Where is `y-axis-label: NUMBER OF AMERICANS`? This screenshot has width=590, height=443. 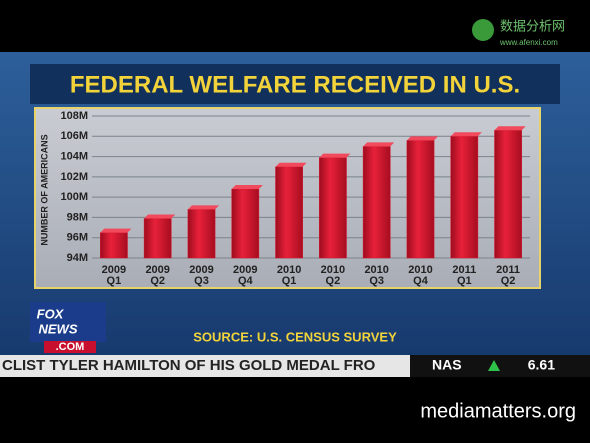
y-axis-label: NUMBER OF AMERICANS is located at coordinates (44, 189).